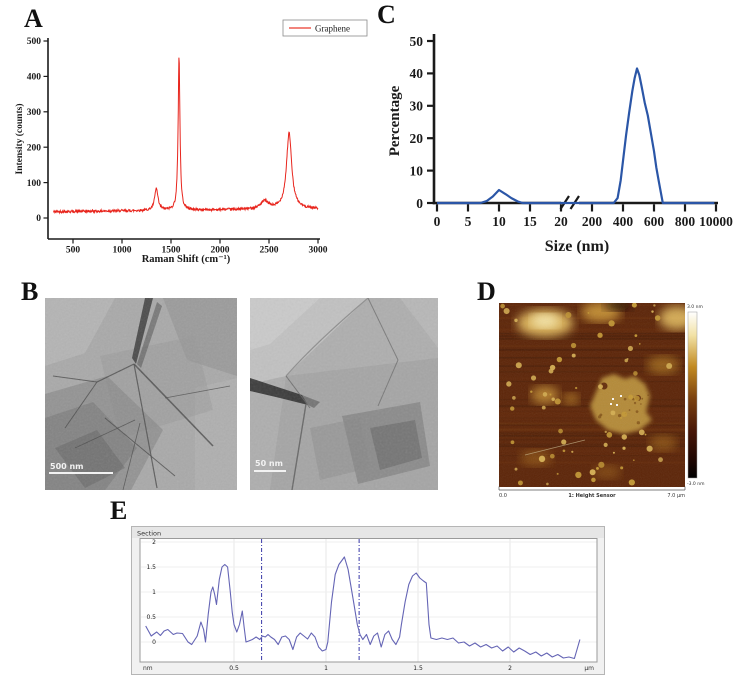  Describe the element at coordinates (716, 221) in the screenshot. I see `size-x-tick-label: 10000` at that location.